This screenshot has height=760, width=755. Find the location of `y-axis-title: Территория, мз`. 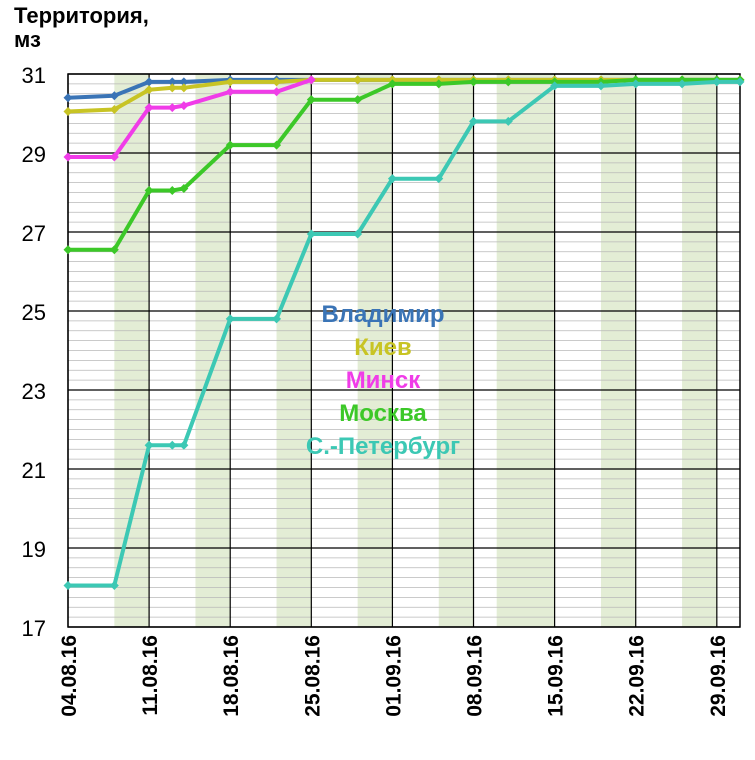

y-axis-title: Территория, мз is located at coordinates (81, 27).